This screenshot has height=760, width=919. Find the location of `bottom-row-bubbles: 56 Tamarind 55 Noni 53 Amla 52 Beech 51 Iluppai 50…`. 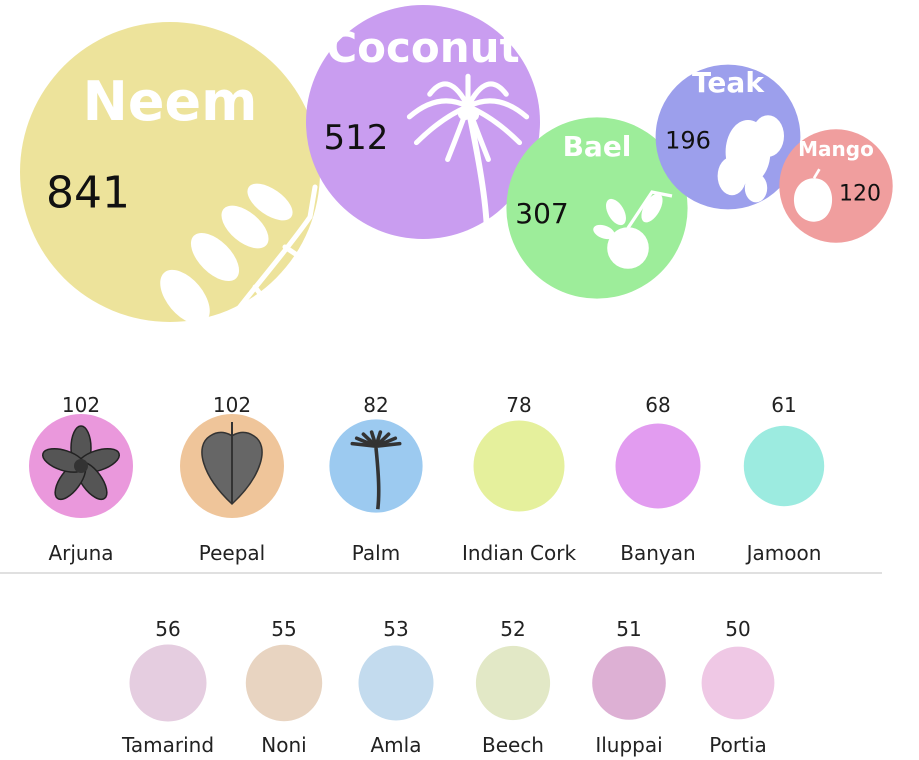

bottom-row-bubbles: 56 Tamarind 55 Noni 53 Amla 52 Beech 51 Iluppai 50… is located at coordinates (448, 687).